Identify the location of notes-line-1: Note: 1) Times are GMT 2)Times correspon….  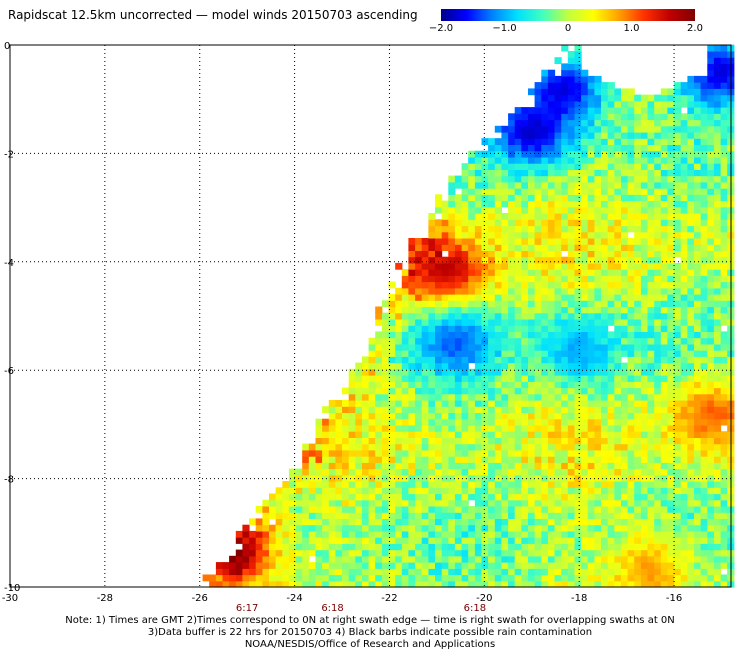
(370, 620).